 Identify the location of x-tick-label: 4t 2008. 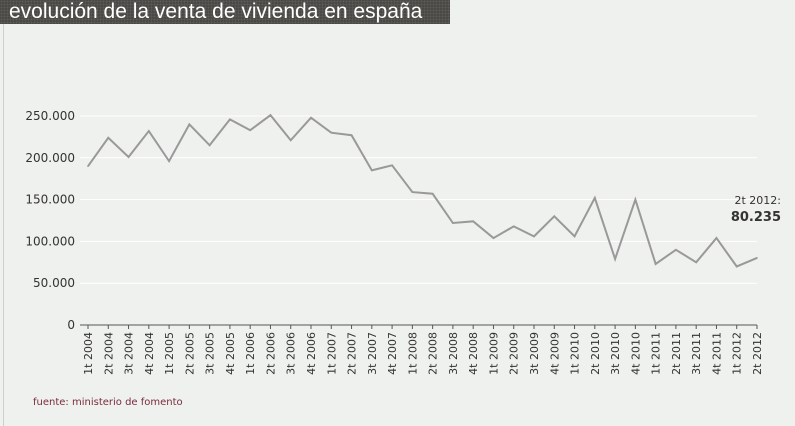
(473, 353).